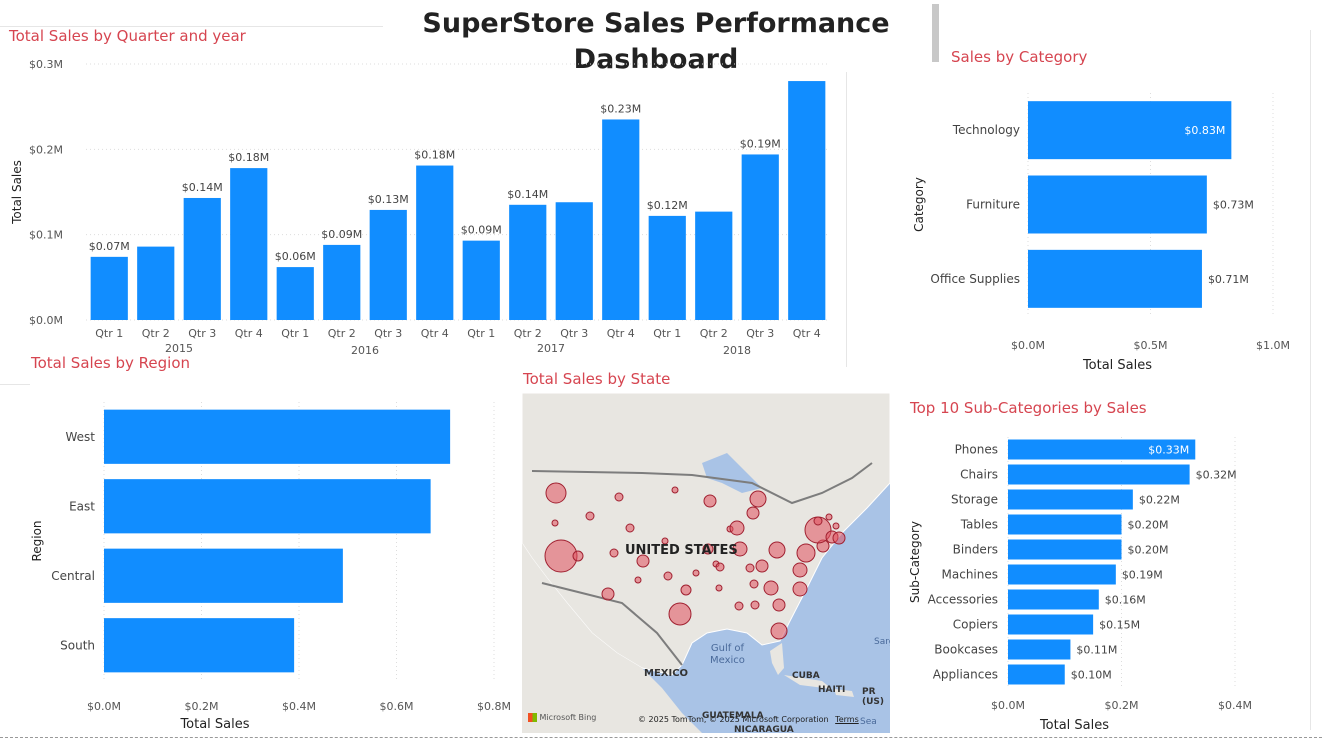 The height and width of the screenshot is (740, 1322). What do you see at coordinates (970, 575) in the screenshot?
I see `category-label: Machines` at bounding box center [970, 575].